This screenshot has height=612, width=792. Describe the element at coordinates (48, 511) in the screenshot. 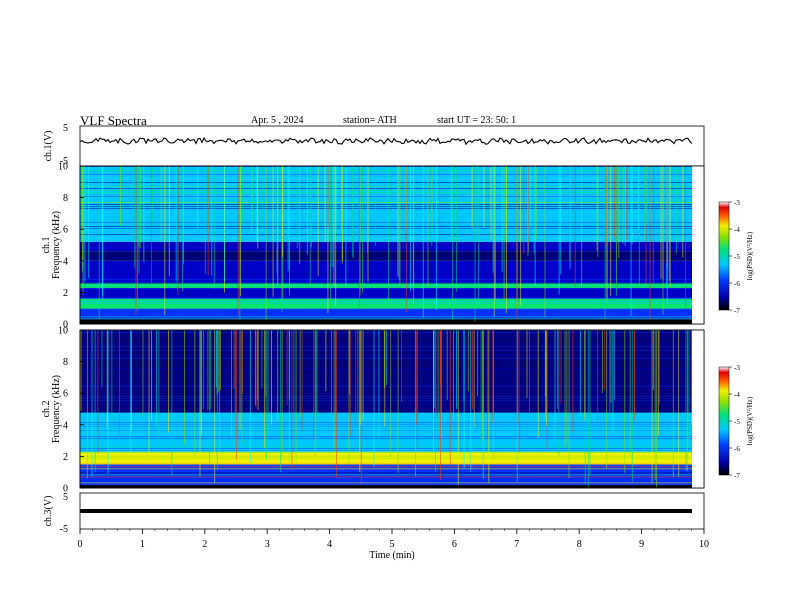

I see `ch3-volt-label: ch.3(V)` at that location.